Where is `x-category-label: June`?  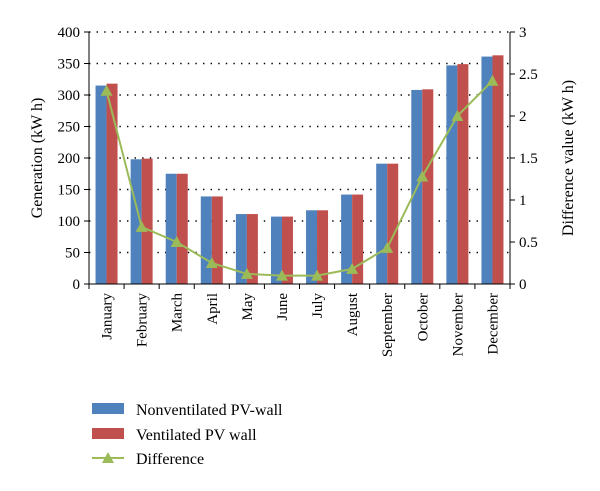
x-category-label: June is located at coordinates (283, 307).